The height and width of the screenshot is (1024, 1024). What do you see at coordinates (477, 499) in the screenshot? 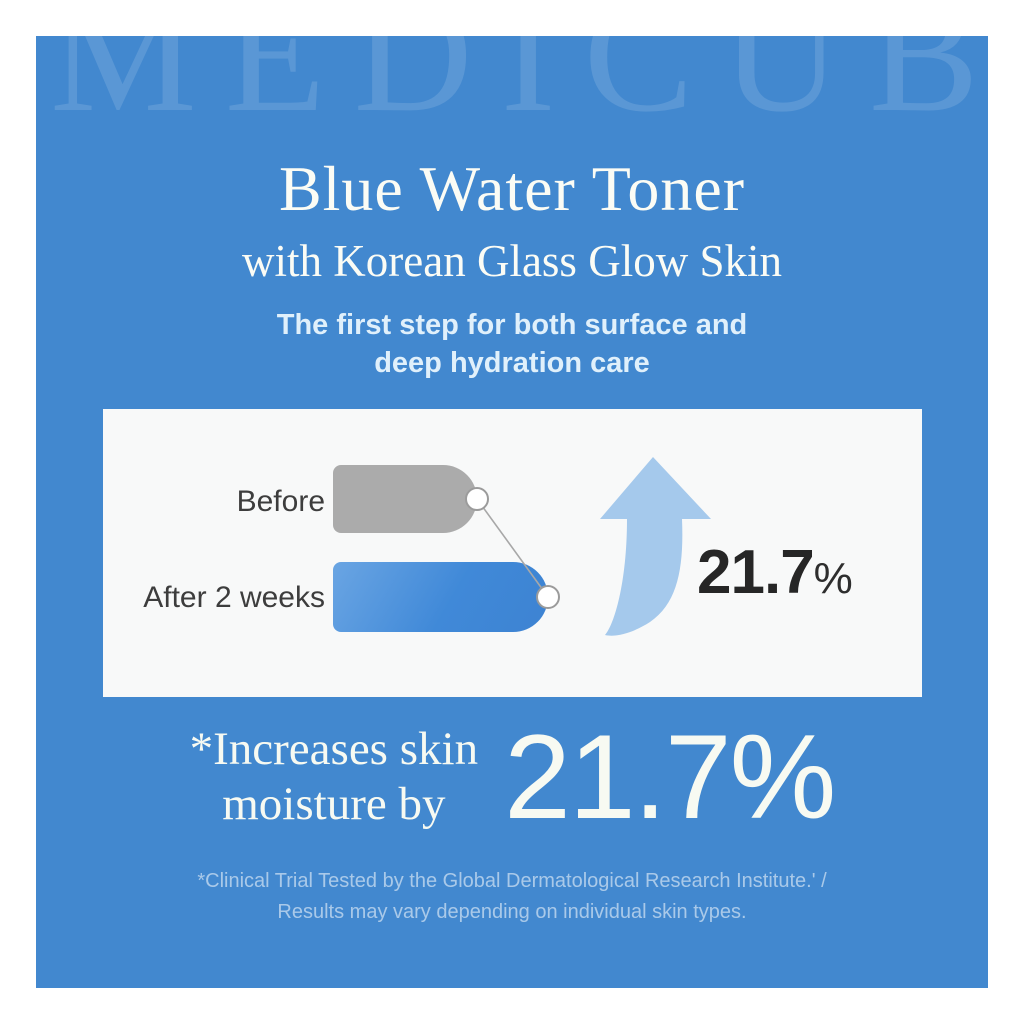
I see `bar-tip-marker-before` at bounding box center [477, 499].